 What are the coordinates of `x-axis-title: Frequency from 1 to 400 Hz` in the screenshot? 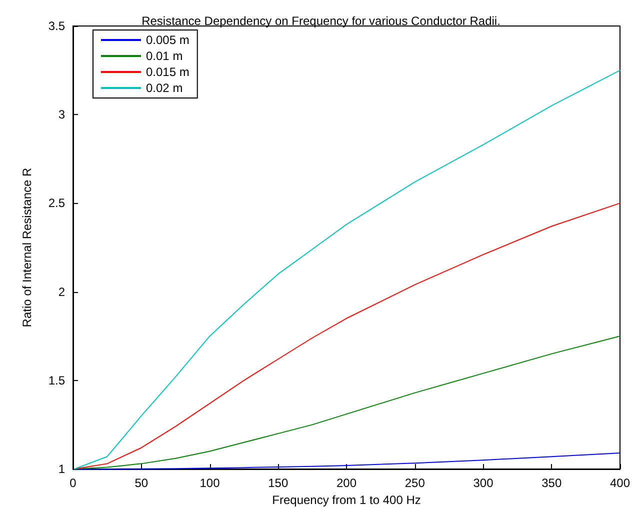 It's located at (346, 499).